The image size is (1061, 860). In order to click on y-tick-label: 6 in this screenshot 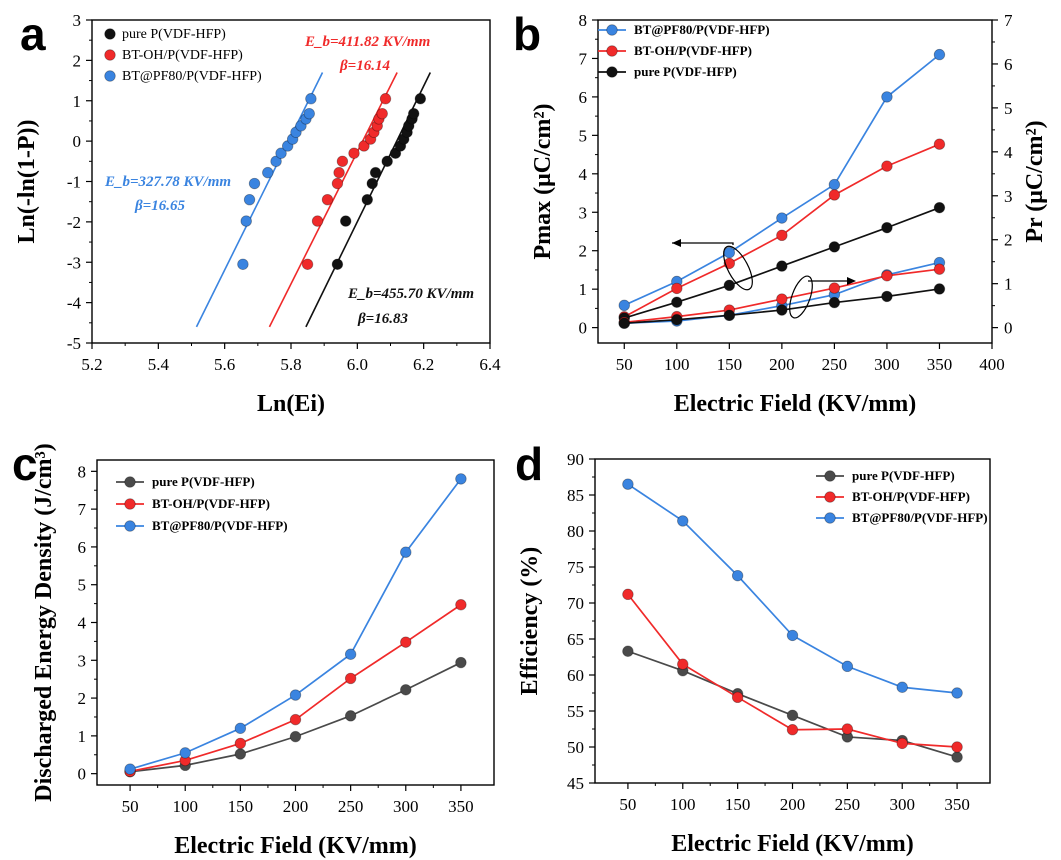, I will do `click(583, 97)`.